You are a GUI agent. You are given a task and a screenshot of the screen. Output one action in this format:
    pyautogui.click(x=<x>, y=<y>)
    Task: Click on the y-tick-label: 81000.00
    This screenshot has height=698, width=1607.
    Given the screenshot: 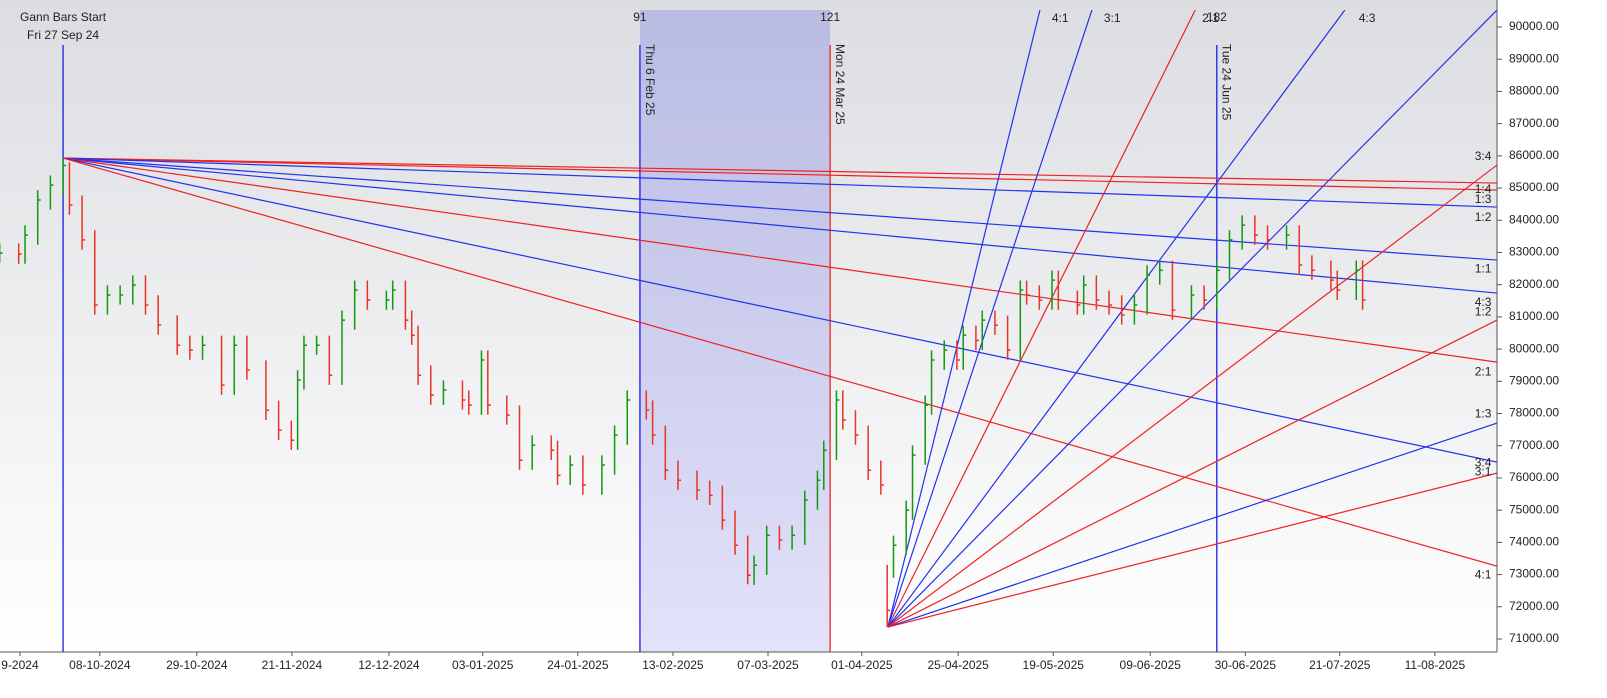 What is the action you would take?
    pyautogui.click(x=1534, y=316)
    